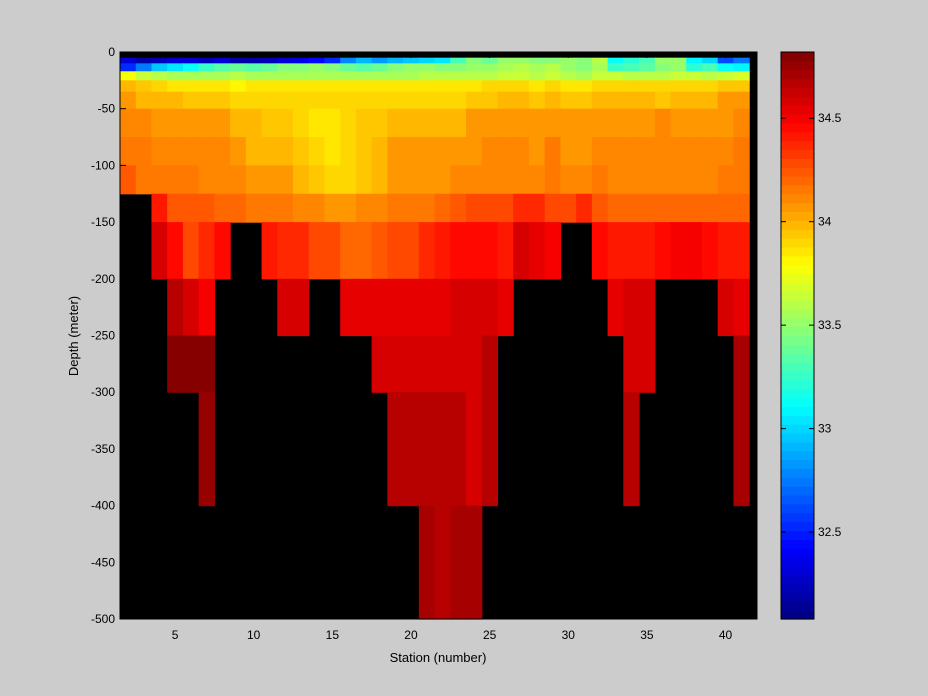 Image resolution: width=928 pixels, height=696 pixels. Describe the element at coordinates (438, 657) in the screenshot. I see `x-axis-label: Station (number)` at that location.